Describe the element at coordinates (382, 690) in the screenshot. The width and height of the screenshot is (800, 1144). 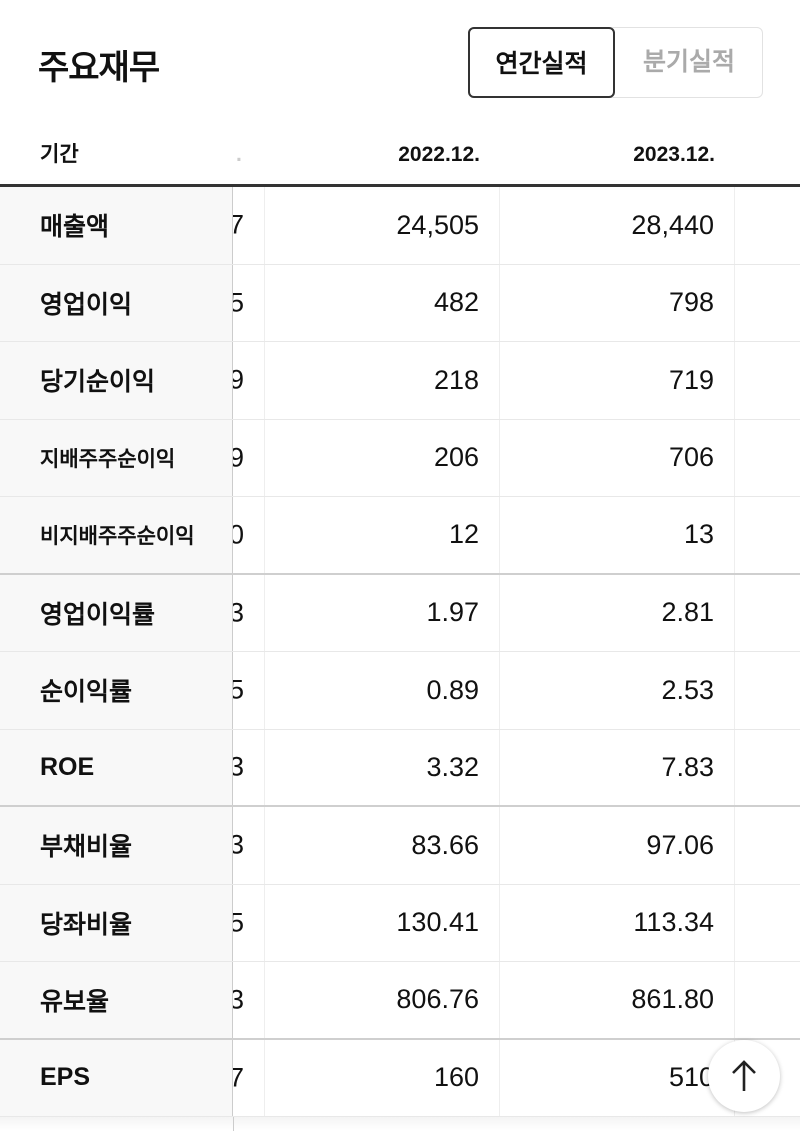
I see `value-2022: 0.89` at that location.